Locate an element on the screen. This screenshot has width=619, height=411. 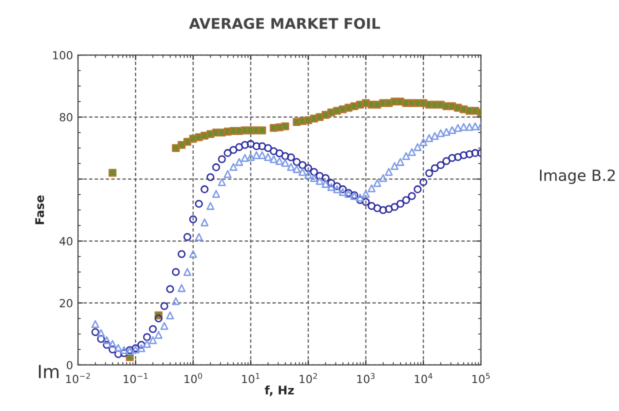
x-tick-label: 10$^{5}$ is located at coordinates (481, 378).